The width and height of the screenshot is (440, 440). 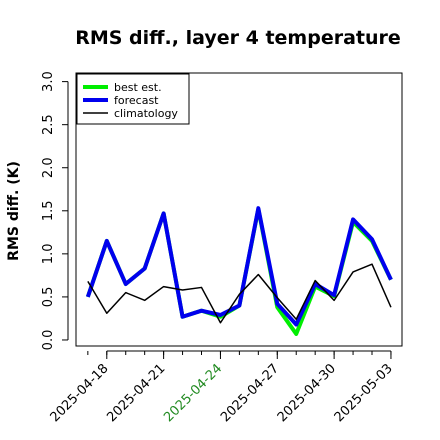 What do you see at coordinates (238, 38) in the screenshot?
I see `chart-title: RMS diff., layer 4 temperature` at bounding box center [238, 38].